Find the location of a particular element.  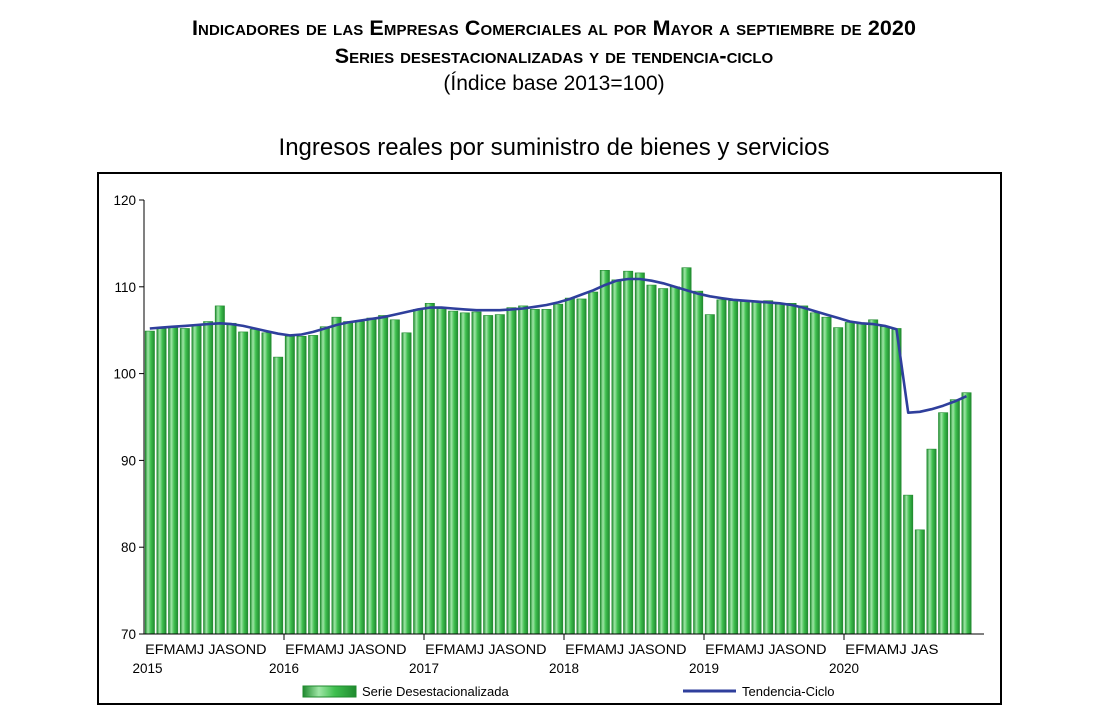

year-label: 2017 is located at coordinates (424, 668).